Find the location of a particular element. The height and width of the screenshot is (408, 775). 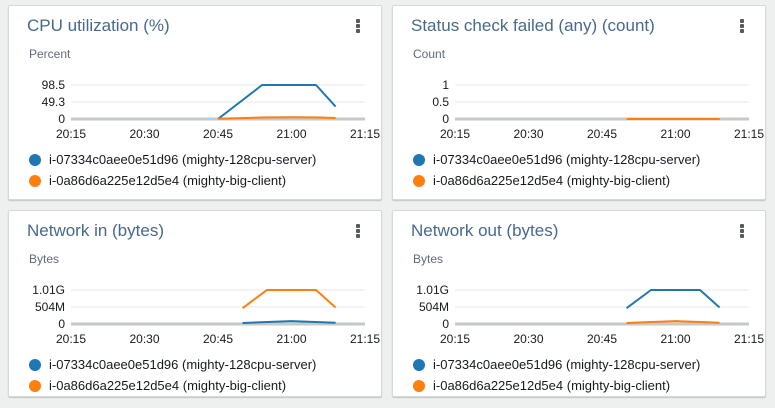

y-tick-label: 504M is located at coordinates (433, 307).